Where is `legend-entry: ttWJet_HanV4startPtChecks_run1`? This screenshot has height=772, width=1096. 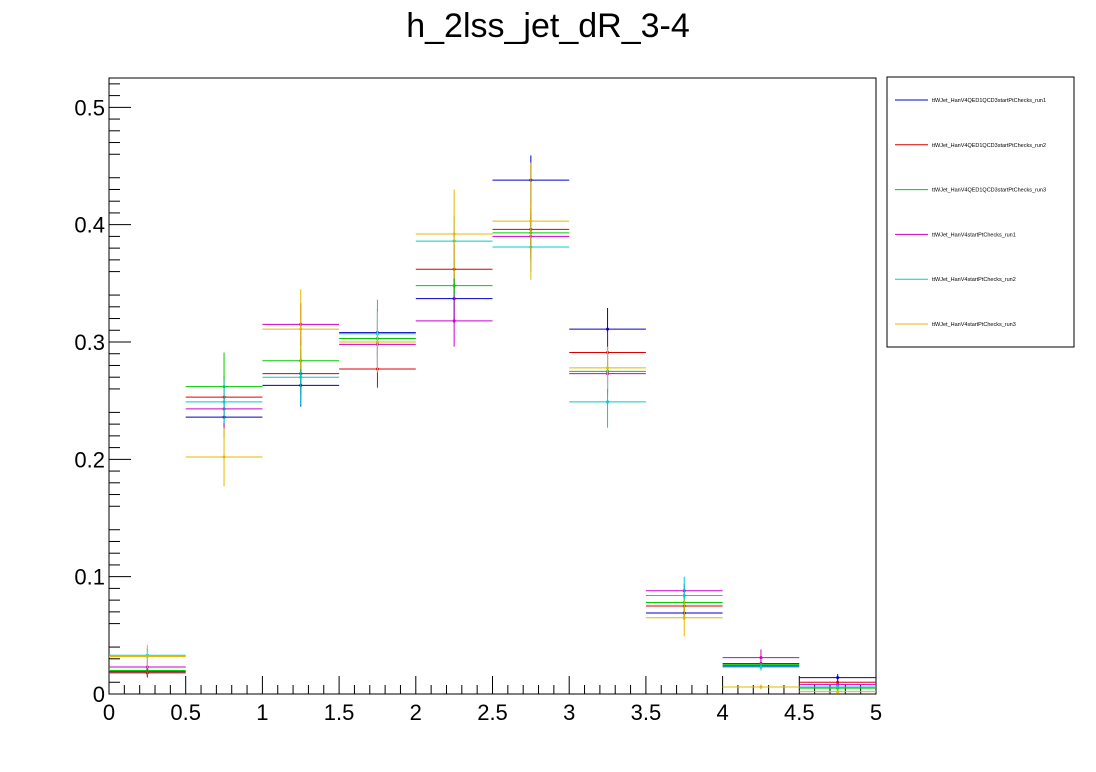 legend-entry: ttWJet_HanV4startPtChecks_run1 is located at coordinates (955, 235).